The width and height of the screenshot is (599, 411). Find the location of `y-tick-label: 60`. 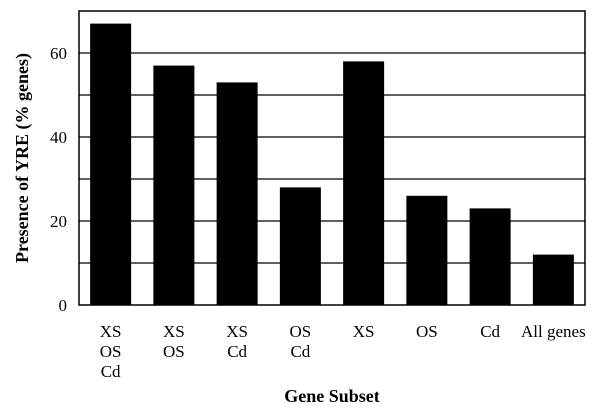

y-tick-label: 60 is located at coordinates (58, 53).